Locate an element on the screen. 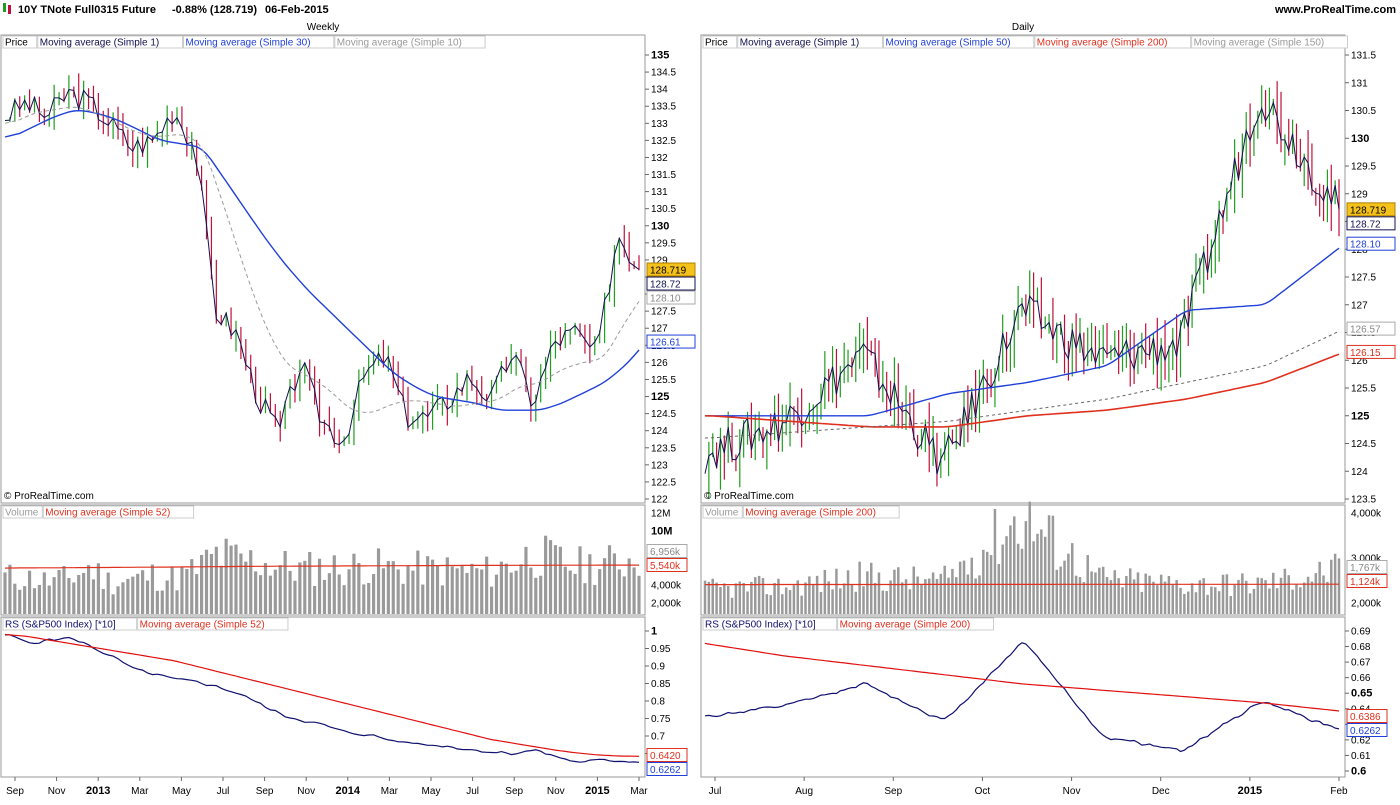 The image size is (1400, 805). rs-tick-label: 0.61 is located at coordinates (1361, 756).